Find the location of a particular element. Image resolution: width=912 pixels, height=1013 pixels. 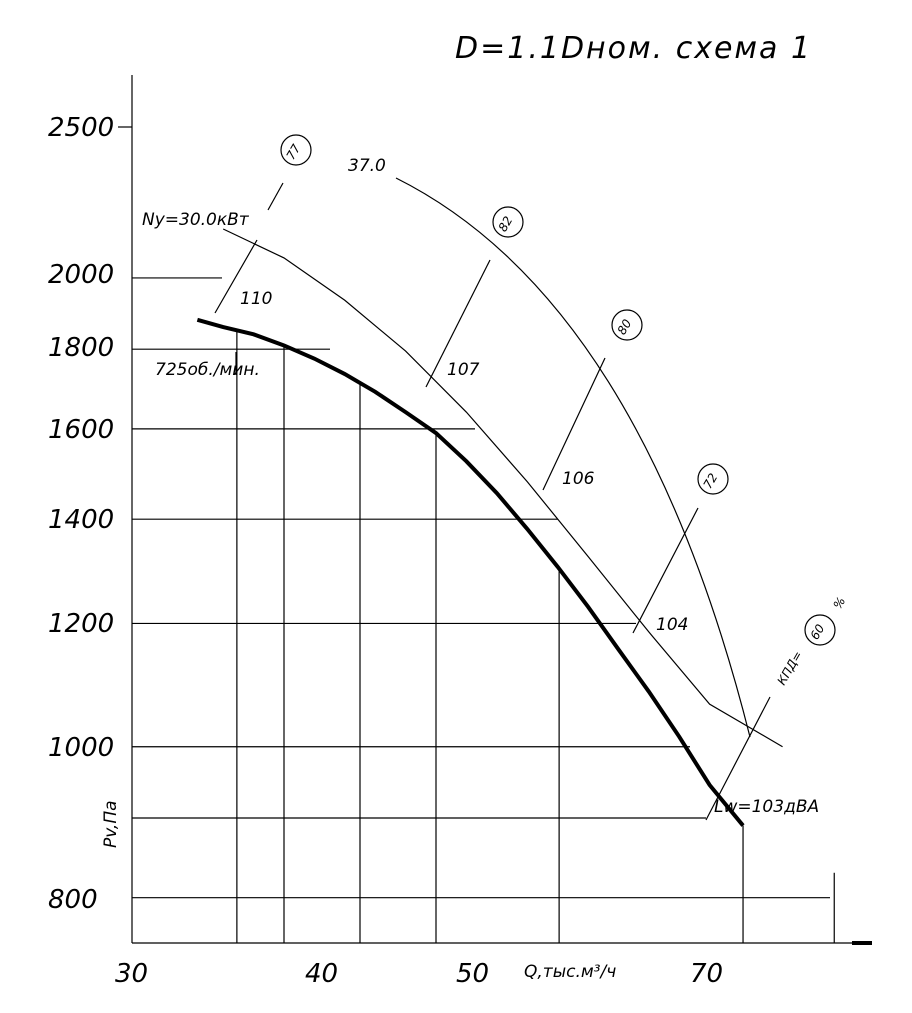

chart-title: D=1.1Dном. схема 1 is located at coordinates (633, 48).